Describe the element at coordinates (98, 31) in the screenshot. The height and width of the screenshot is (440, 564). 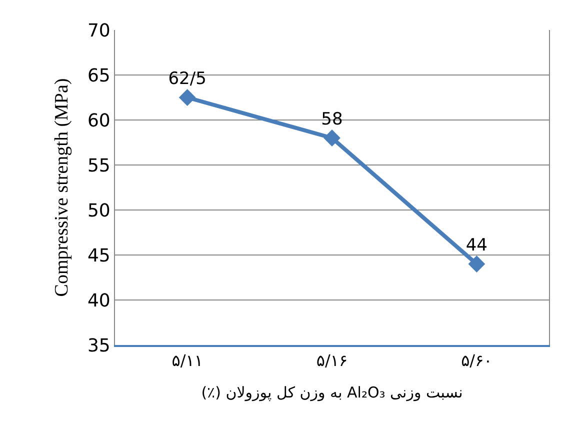
I see `y-tick-label: 70` at that location.